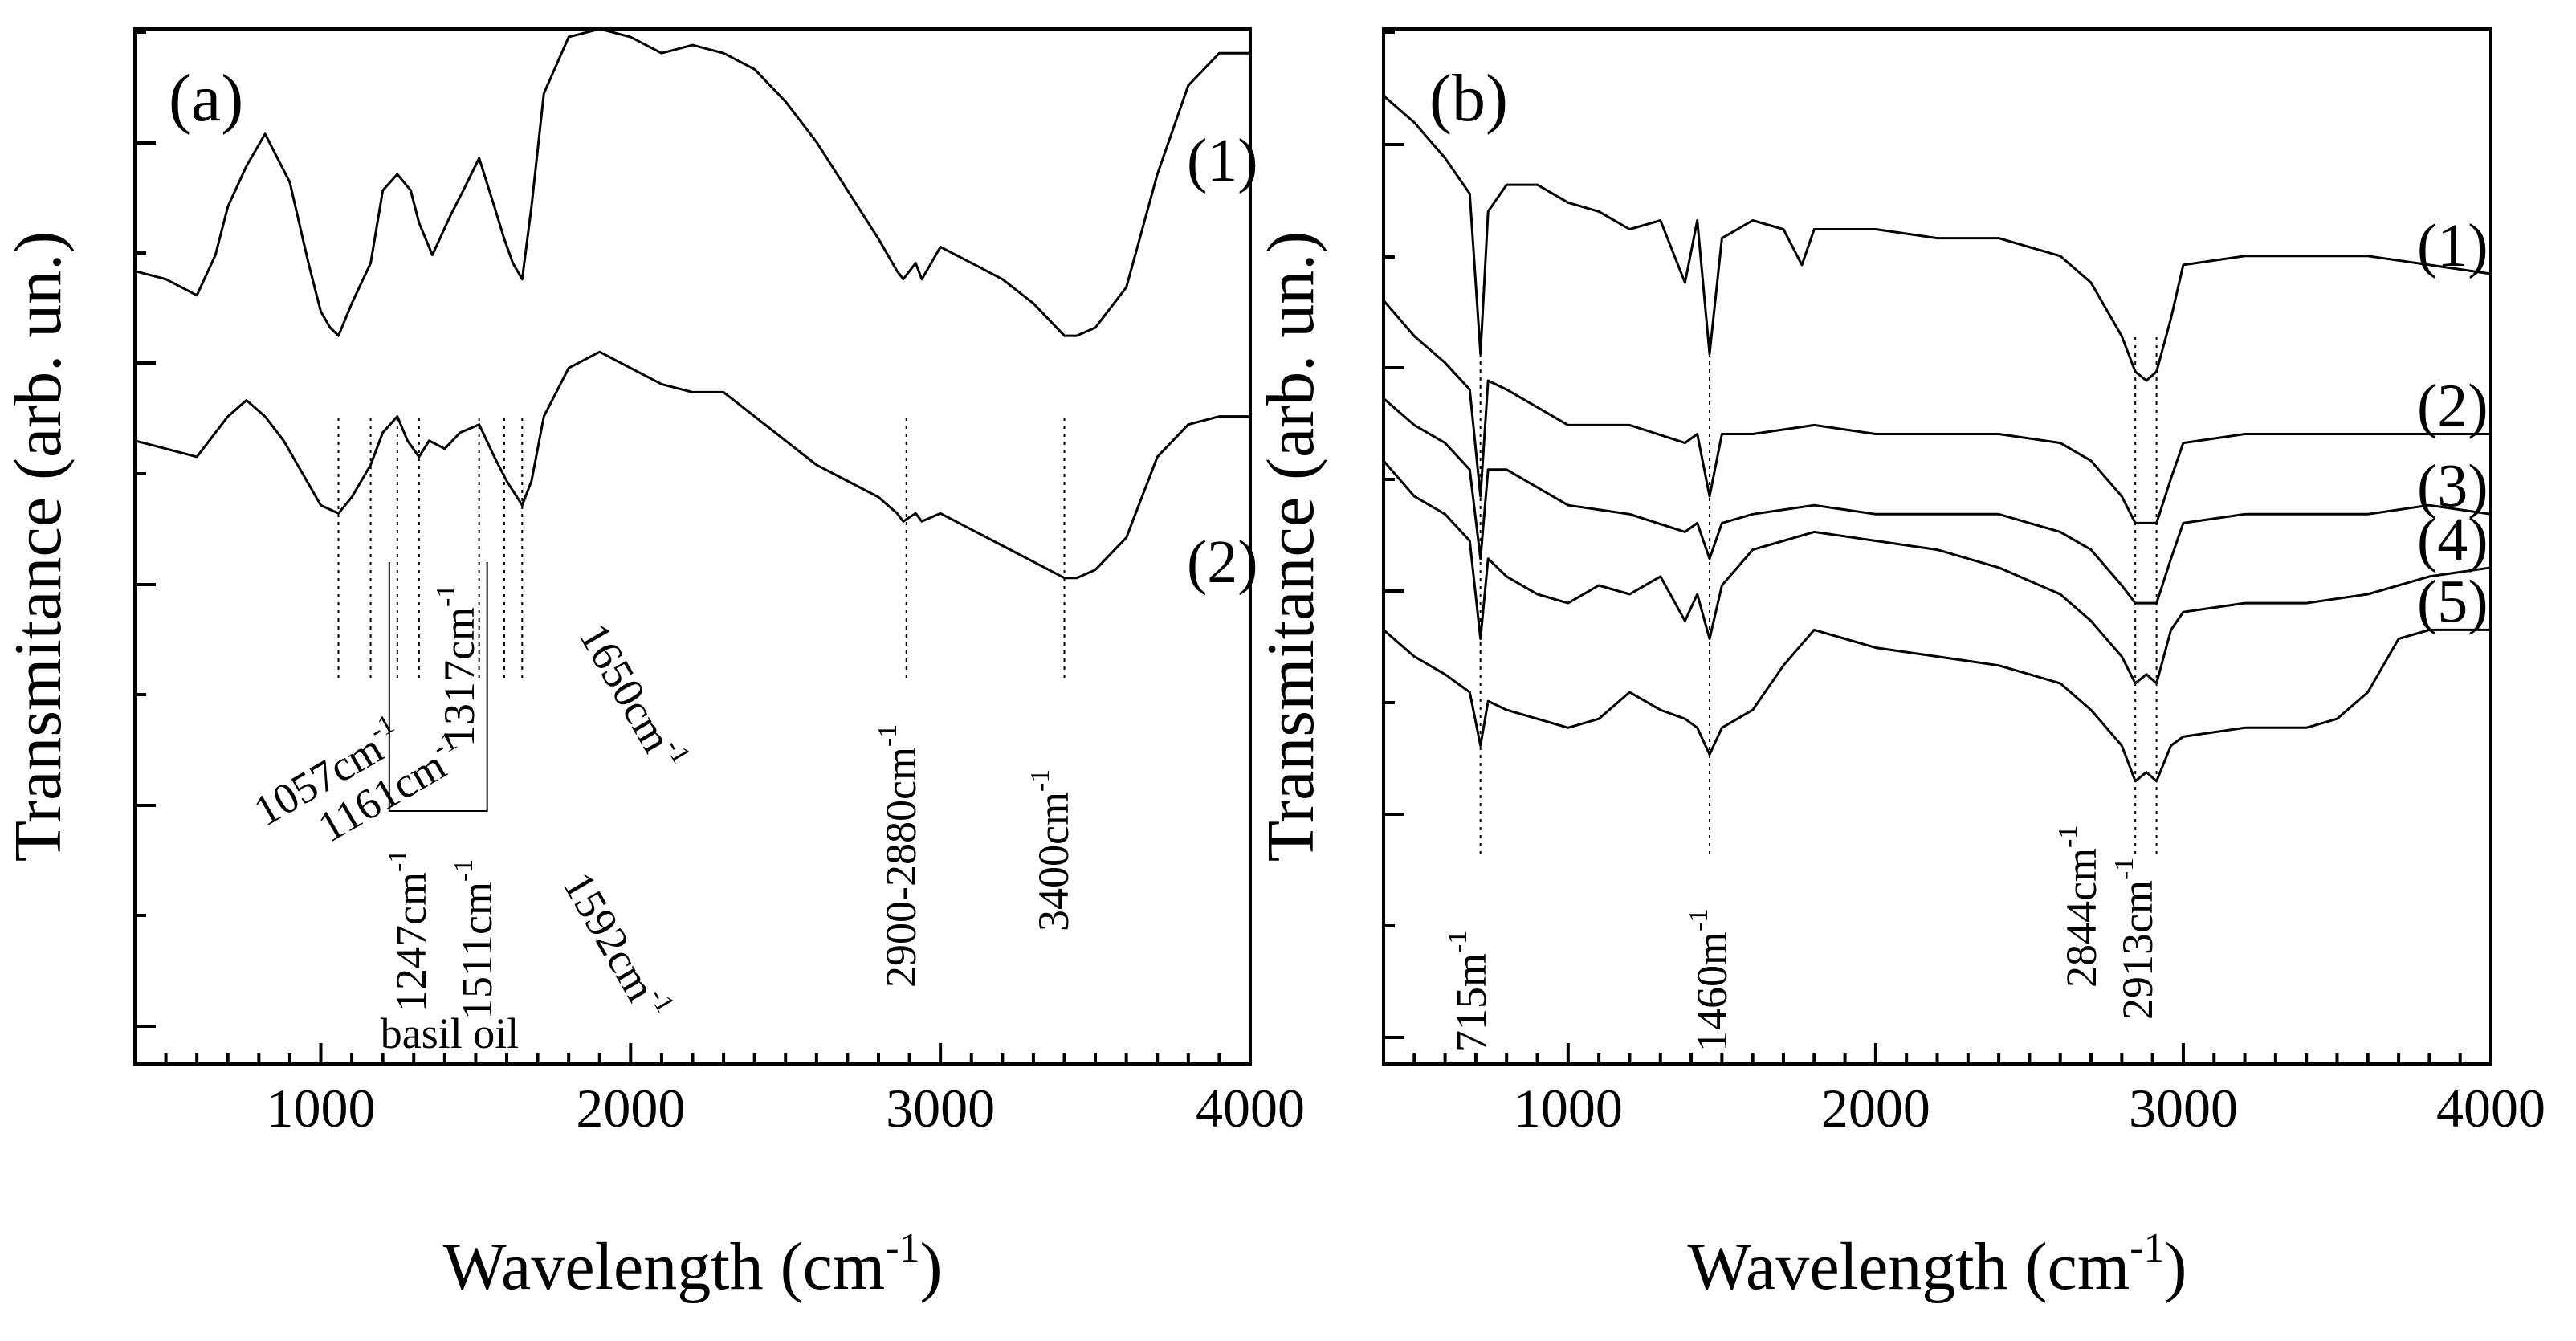  Describe the element at coordinates (450, 1033) in the screenshot. I see `basil-oil-label: basil oil` at that location.